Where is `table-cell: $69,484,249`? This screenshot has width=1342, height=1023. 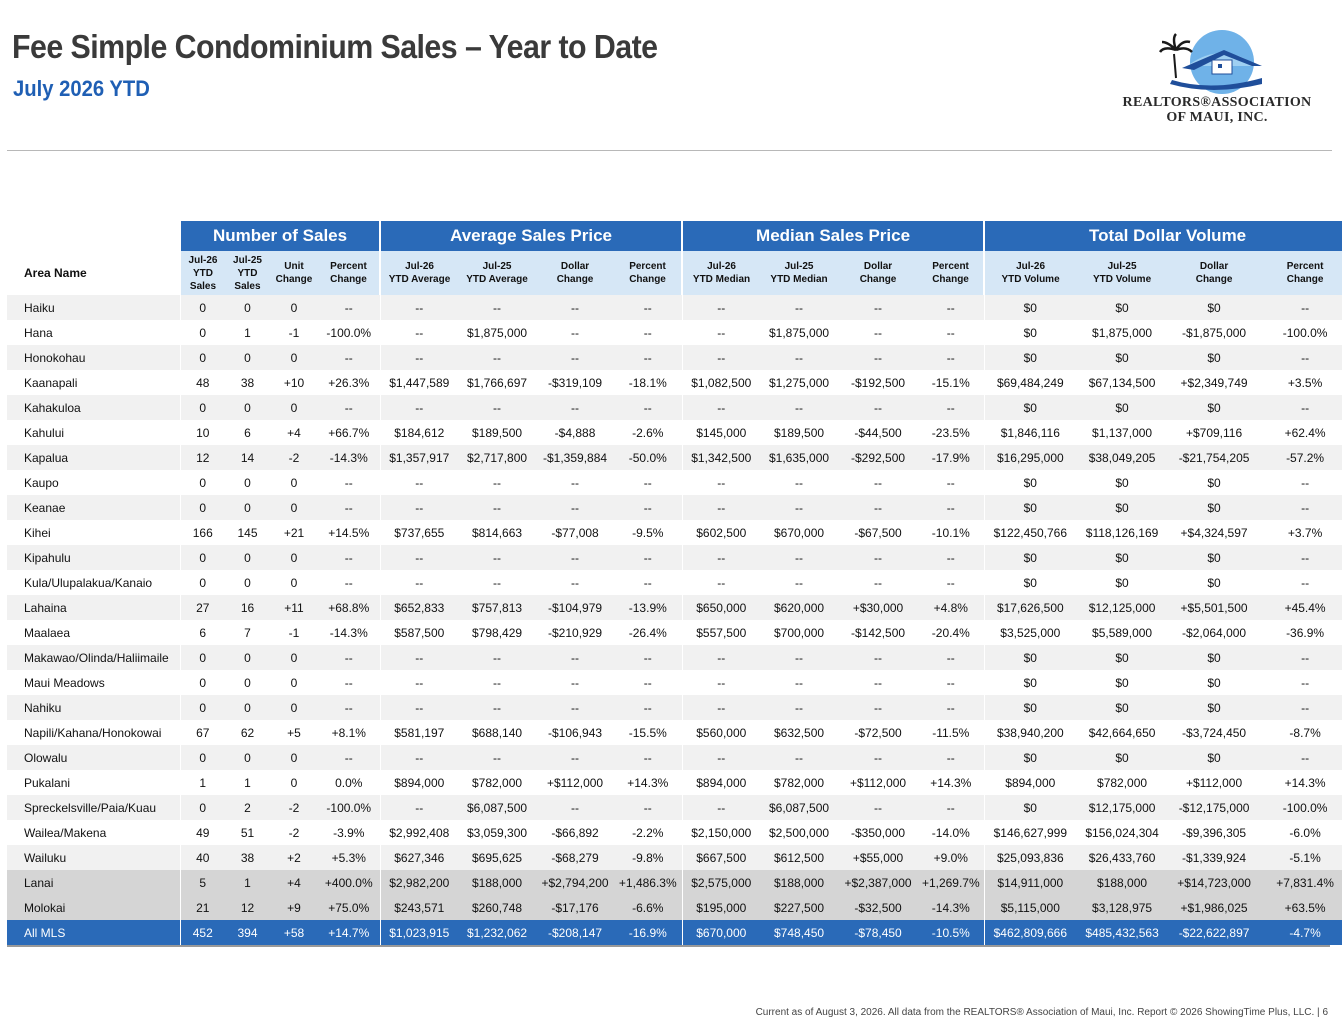 table-cell: $69,484,249 is located at coordinates (1030, 382).